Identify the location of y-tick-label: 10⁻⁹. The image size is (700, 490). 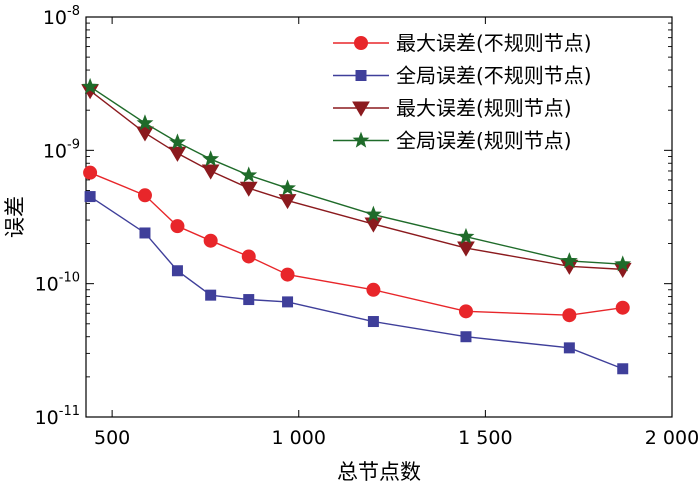
(61, 149).